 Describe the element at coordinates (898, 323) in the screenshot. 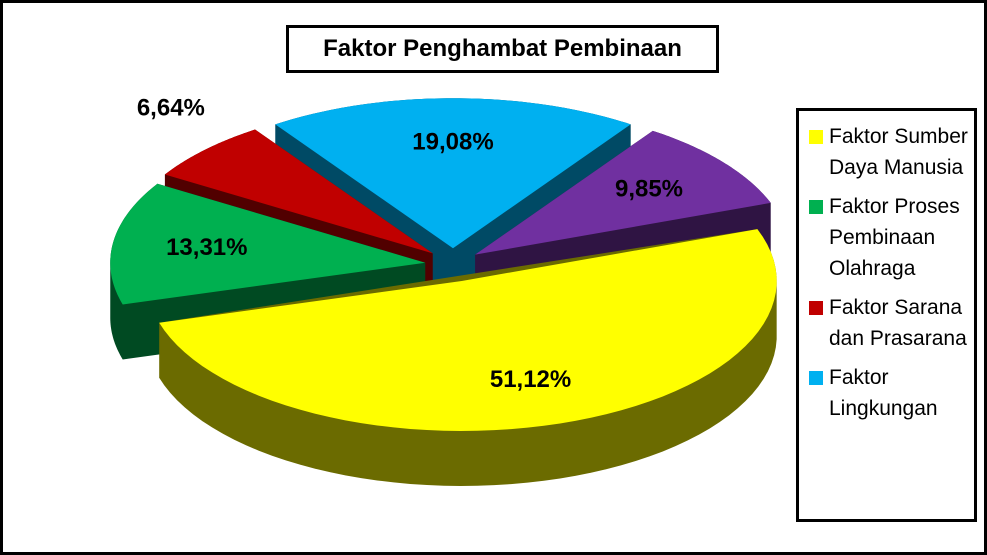

I see `legend-label: Faktor Sarana dan Prasarana` at that location.